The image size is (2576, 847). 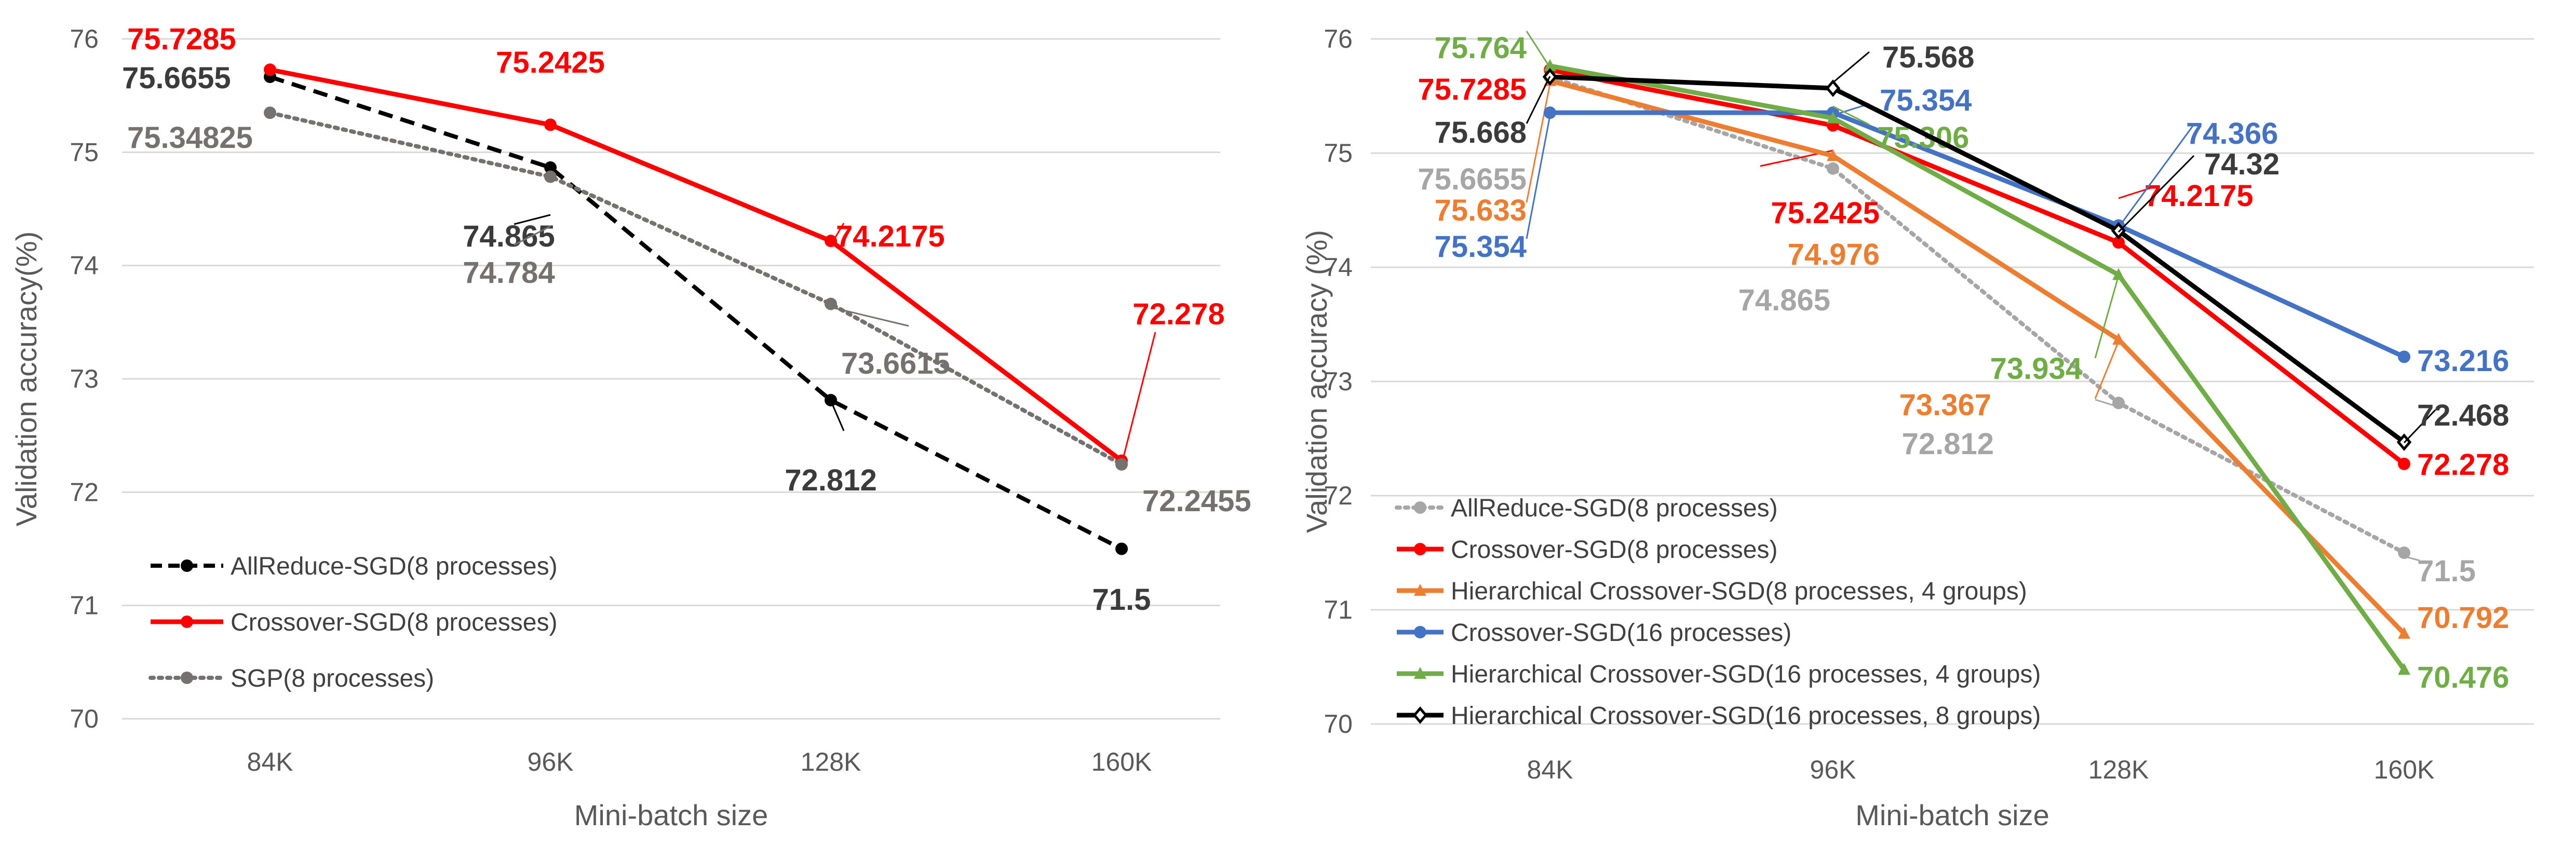 What do you see at coordinates (831, 761) in the screenshot?
I see `x-tick-label: 128K` at bounding box center [831, 761].